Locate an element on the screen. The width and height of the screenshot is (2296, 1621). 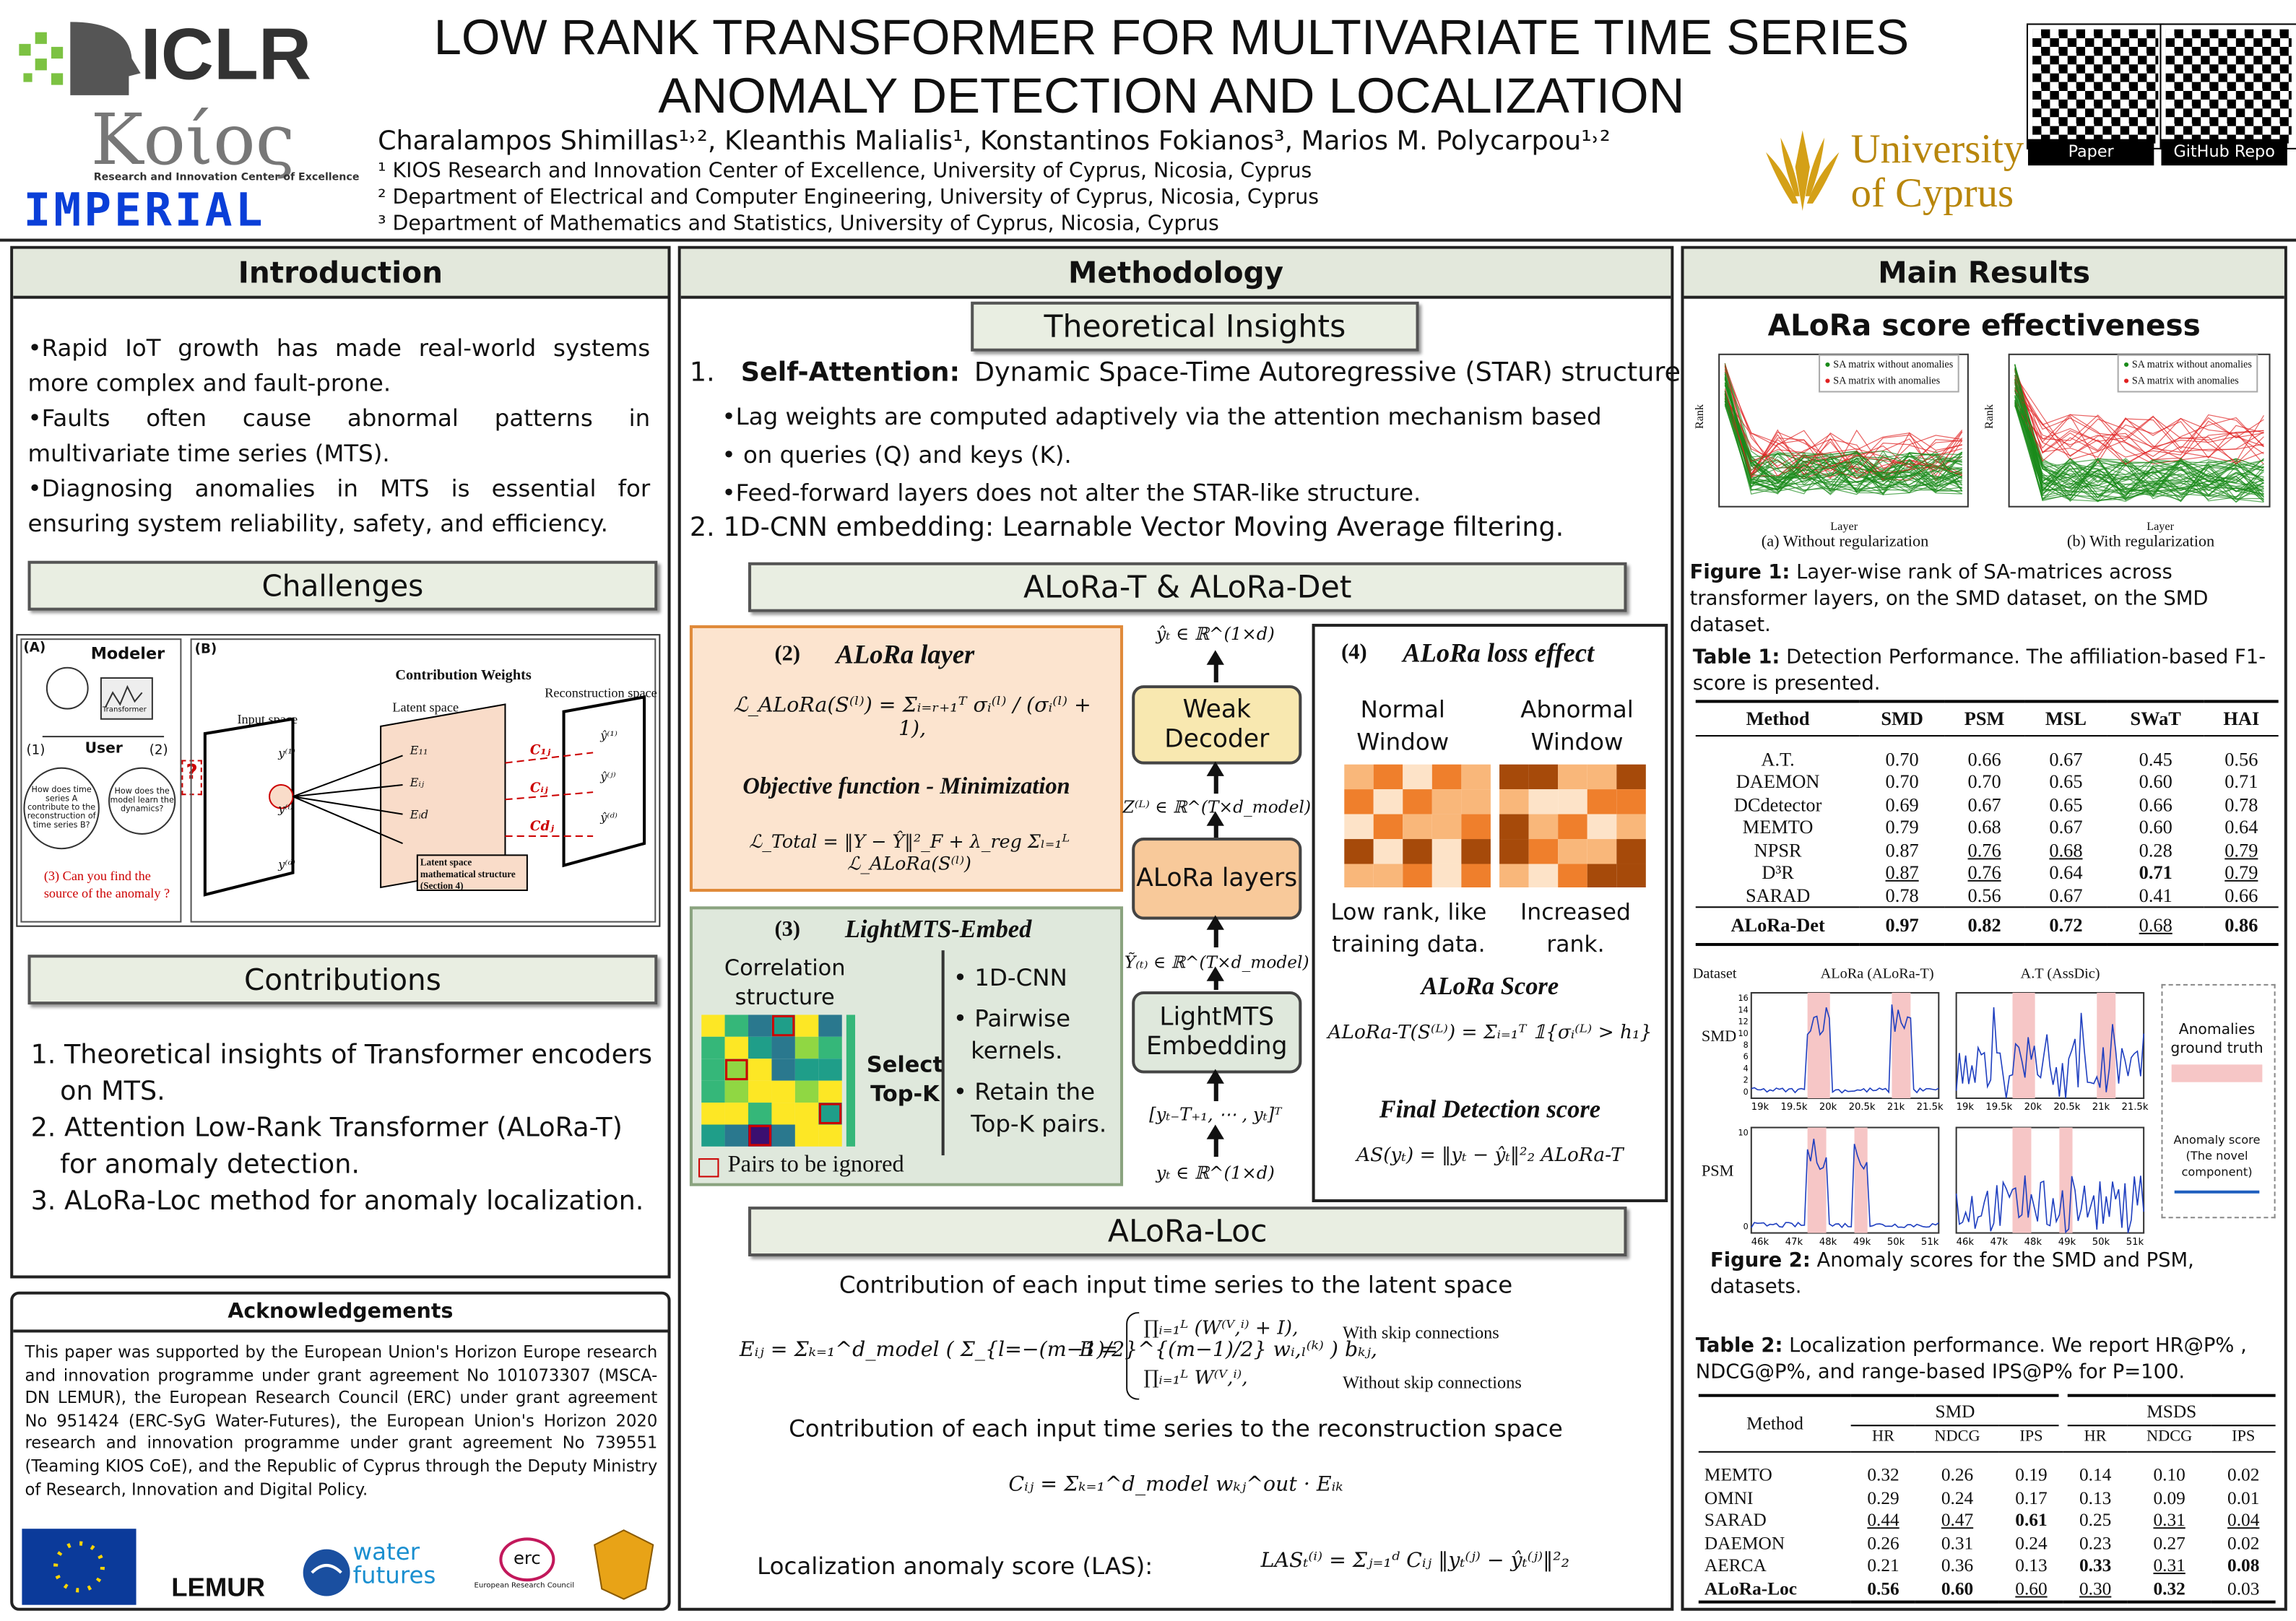
lightmts-bullet: • 1D-CNN is located at coordinates (1010, 977).